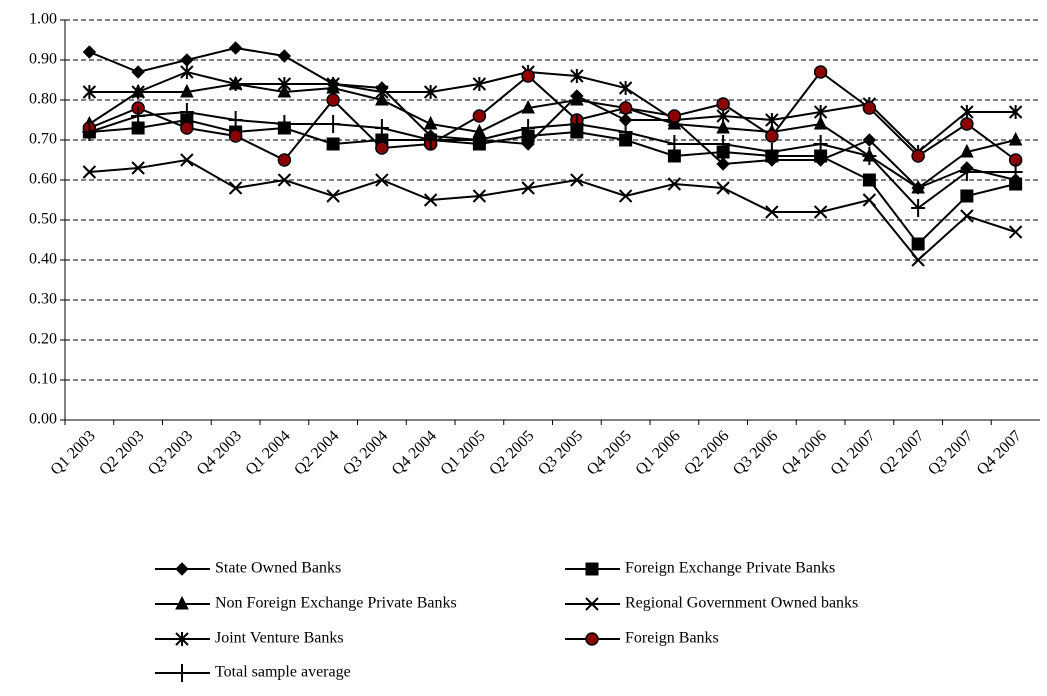 Image resolution: width=1047 pixels, height=696 pixels. What do you see at coordinates (43, 379) in the screenshot?
I see `y-tick-label: 0.10` at bounding box center [43, 379].